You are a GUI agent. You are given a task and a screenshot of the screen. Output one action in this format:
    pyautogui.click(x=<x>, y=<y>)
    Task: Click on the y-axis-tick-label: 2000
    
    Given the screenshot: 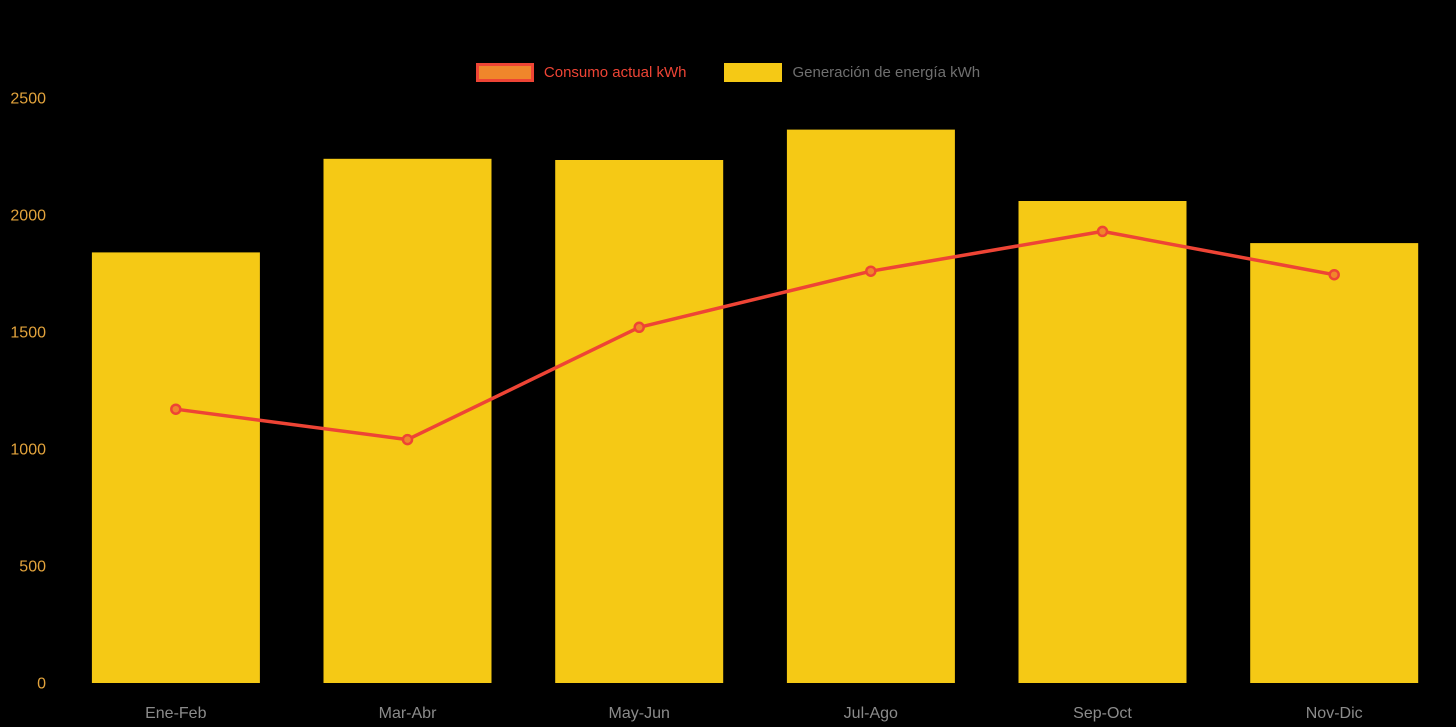 What is the action you would take?
    pyautogui.click(x=28, y=216)
    